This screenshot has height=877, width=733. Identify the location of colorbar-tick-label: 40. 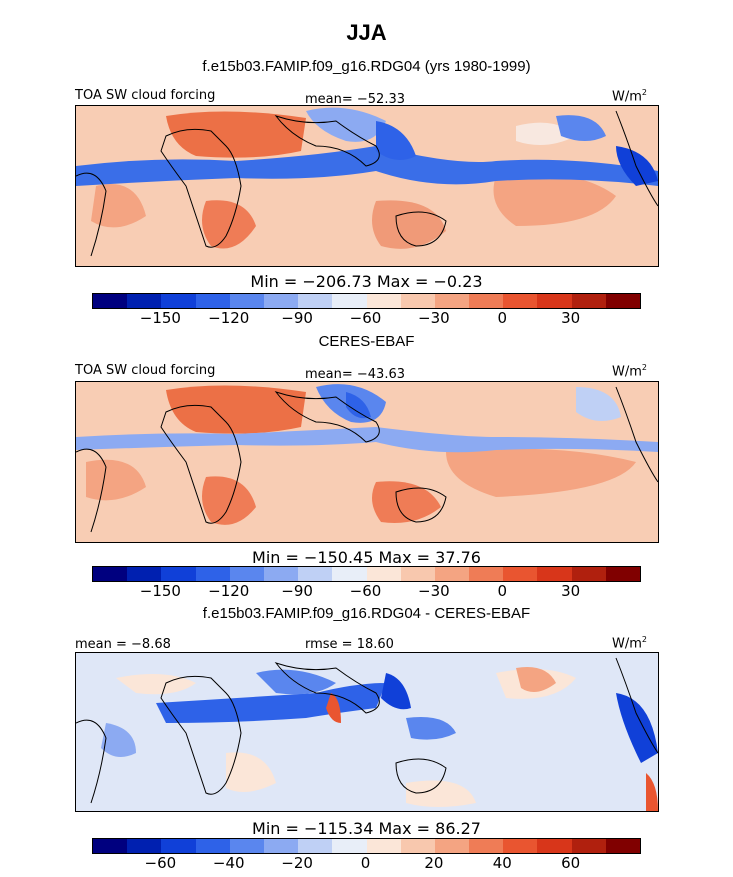
(502, 863).